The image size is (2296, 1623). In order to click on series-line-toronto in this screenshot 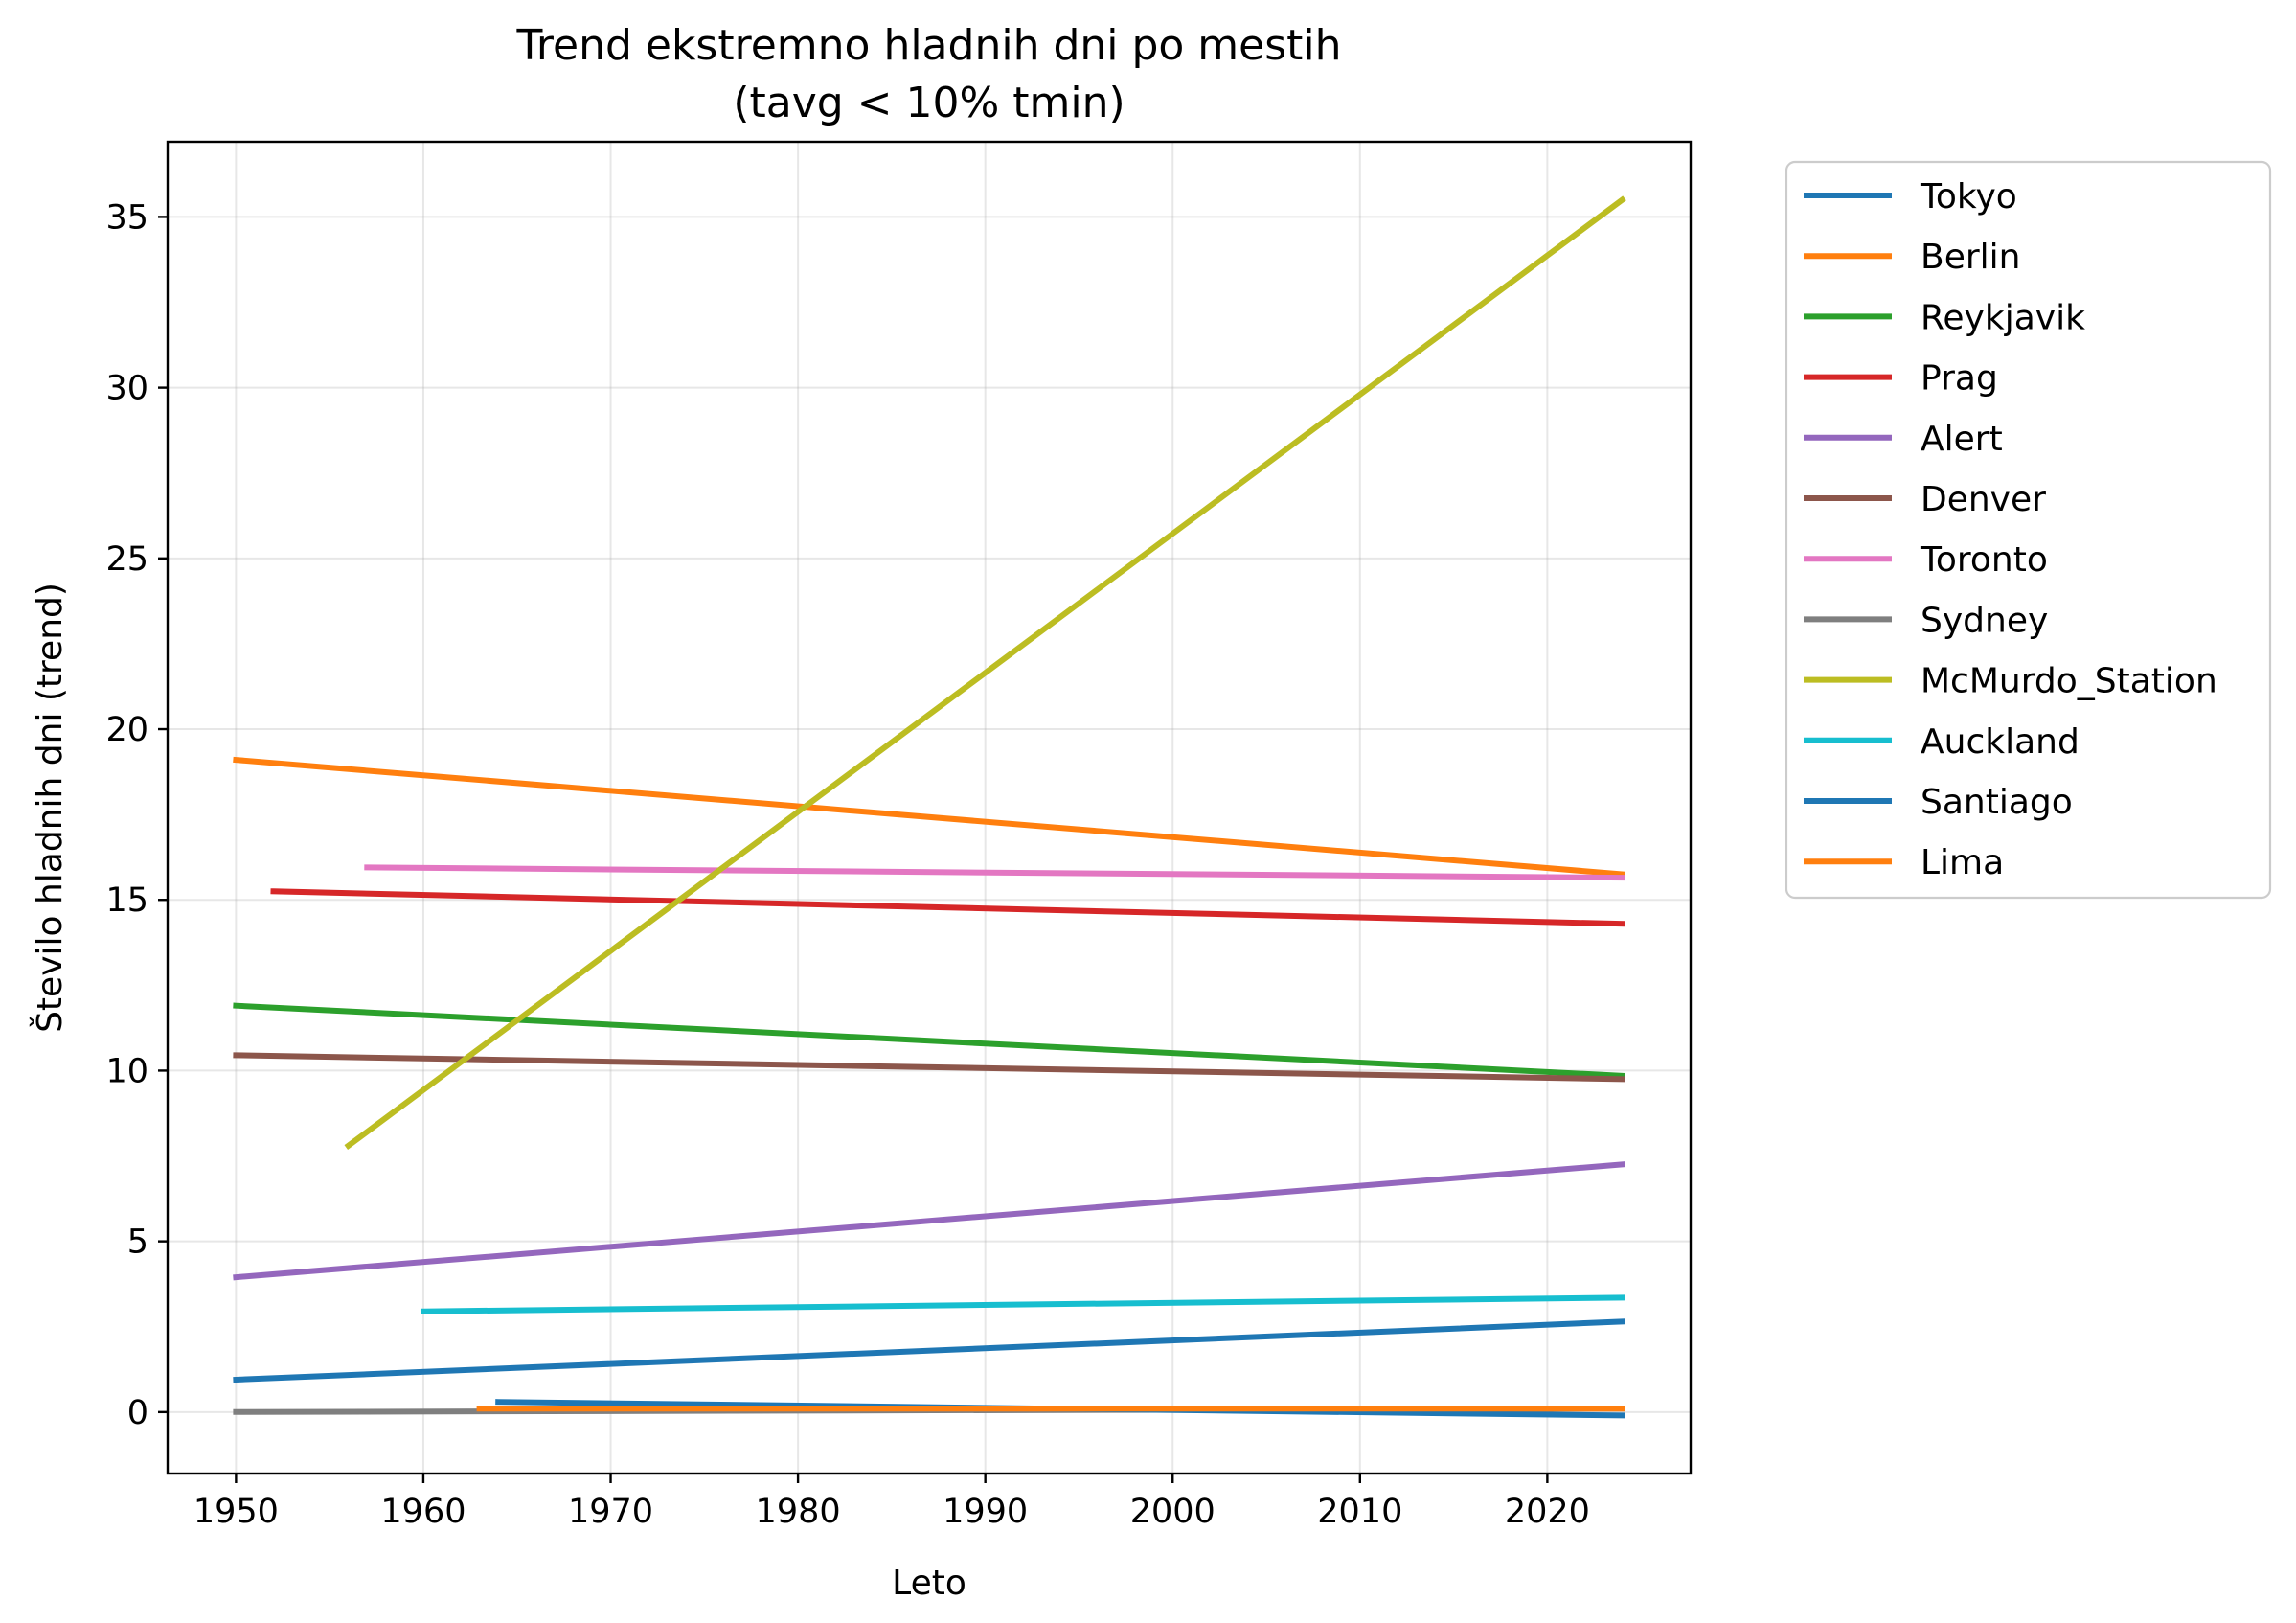, I will do `click(995, 872)`.